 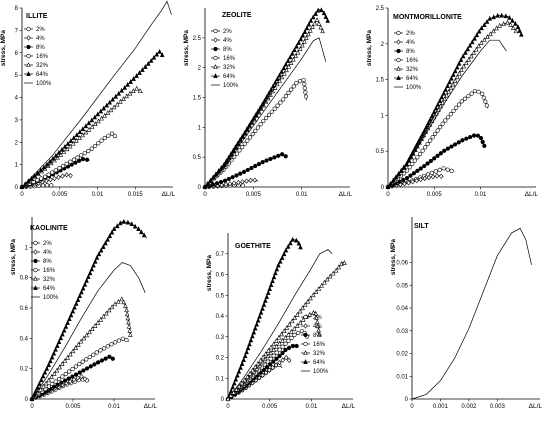 I want to click on chart-title: SILT, so click(x=421, y=226).